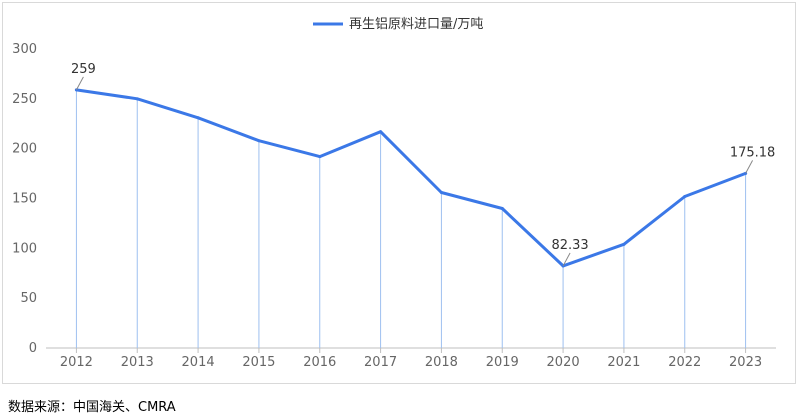  What do you see at coordinates (502, 362) in the screenshot?
I see `x-tick-label: 2019` at bounding box center [502, 362].